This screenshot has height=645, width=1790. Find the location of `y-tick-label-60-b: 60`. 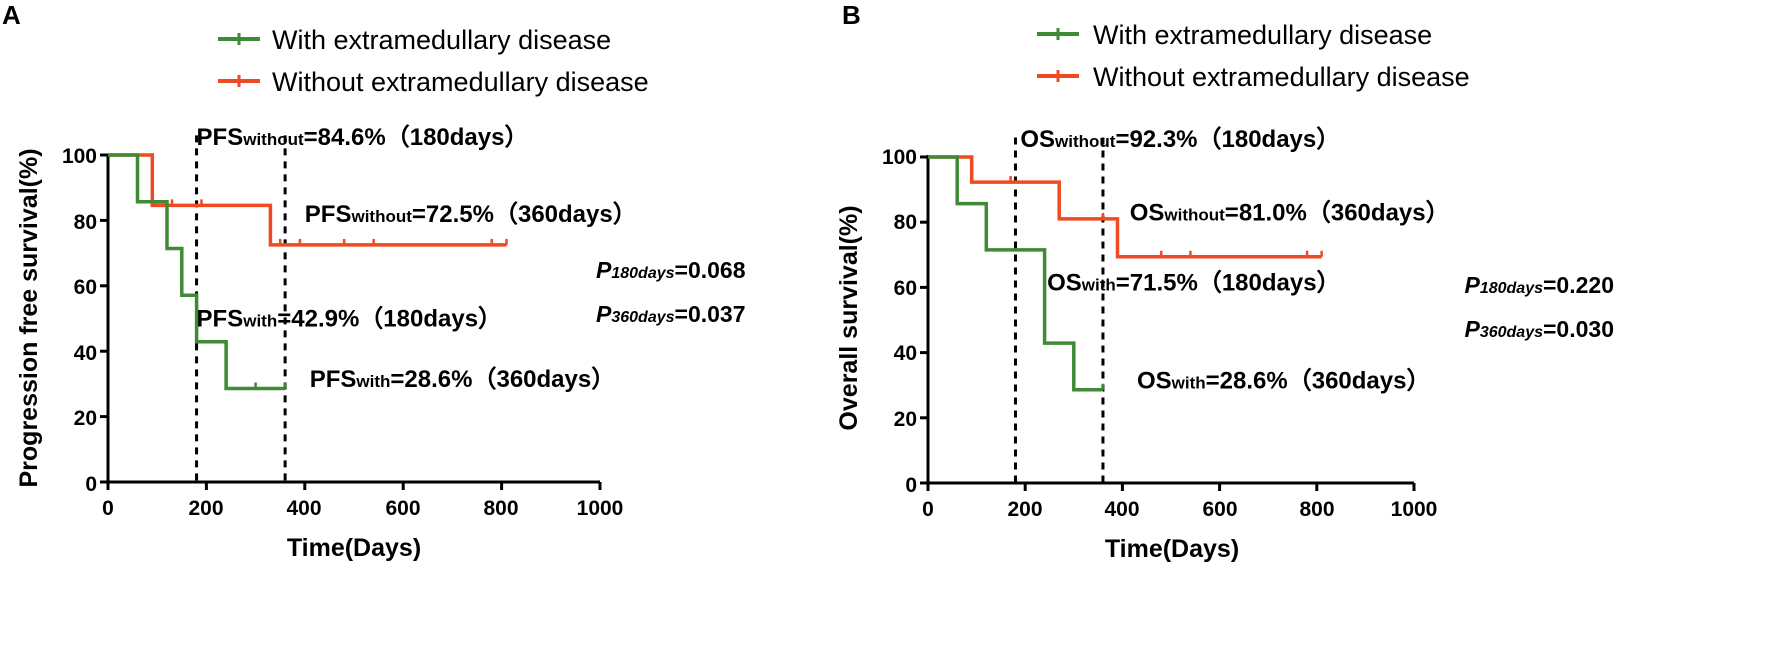

y-tick-label-60-b: 60 is located at coordinates (905, 288).